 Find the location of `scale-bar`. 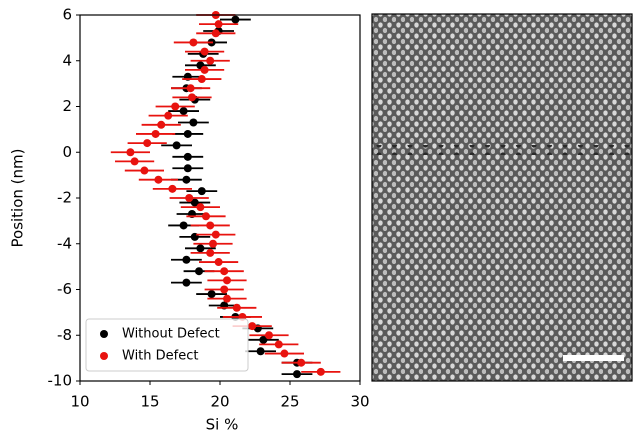

scale-bar is located at coordinates (593, 358).